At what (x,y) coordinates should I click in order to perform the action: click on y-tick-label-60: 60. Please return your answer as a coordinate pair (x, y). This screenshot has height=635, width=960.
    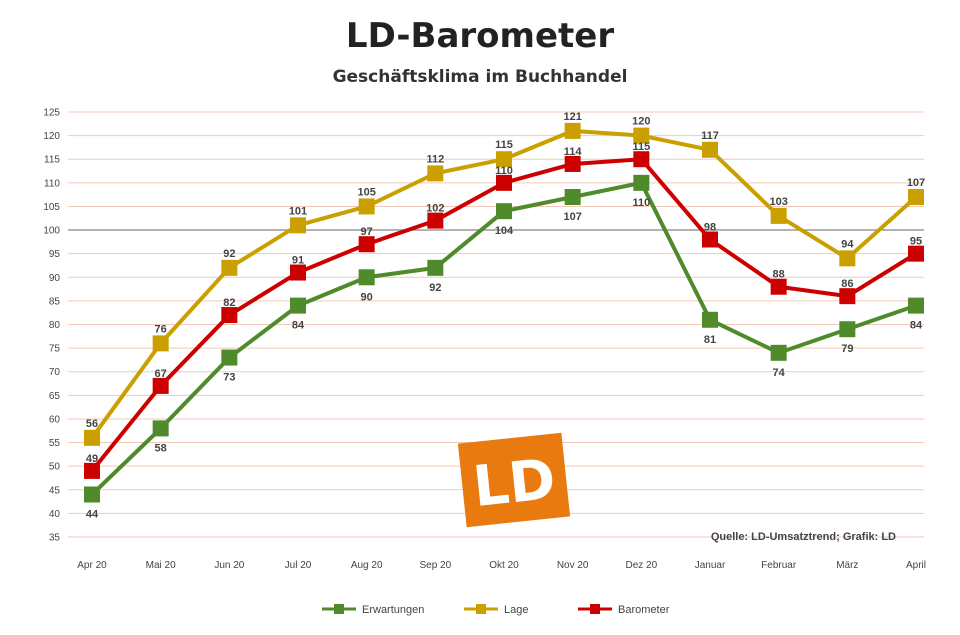
    Looking at the image, I should click on (55, 419).